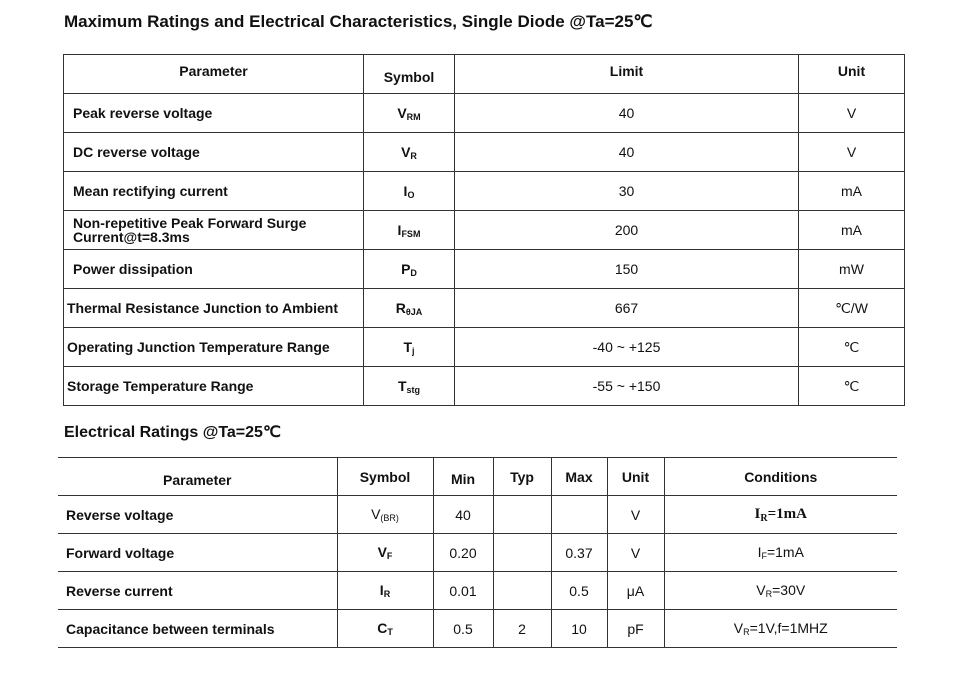  I want to click on symbol-cell: VF, so click(384, 552).